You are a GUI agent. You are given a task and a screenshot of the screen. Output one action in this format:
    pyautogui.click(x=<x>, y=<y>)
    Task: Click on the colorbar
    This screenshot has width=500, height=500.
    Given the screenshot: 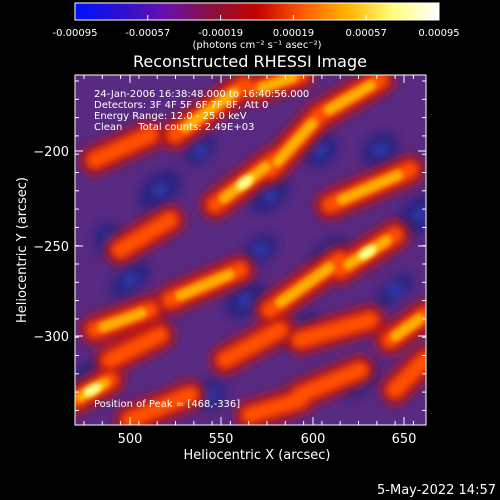 What is the action you would take?
    pyautogui.click(x=257, y=11)
    